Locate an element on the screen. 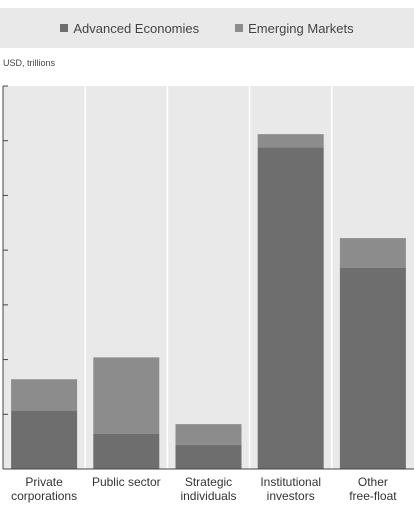 Image resolution: width=414 pixels, height=506 pixels. x-tick-label-2: Strategic individuals is located at coordinates (208, 489).